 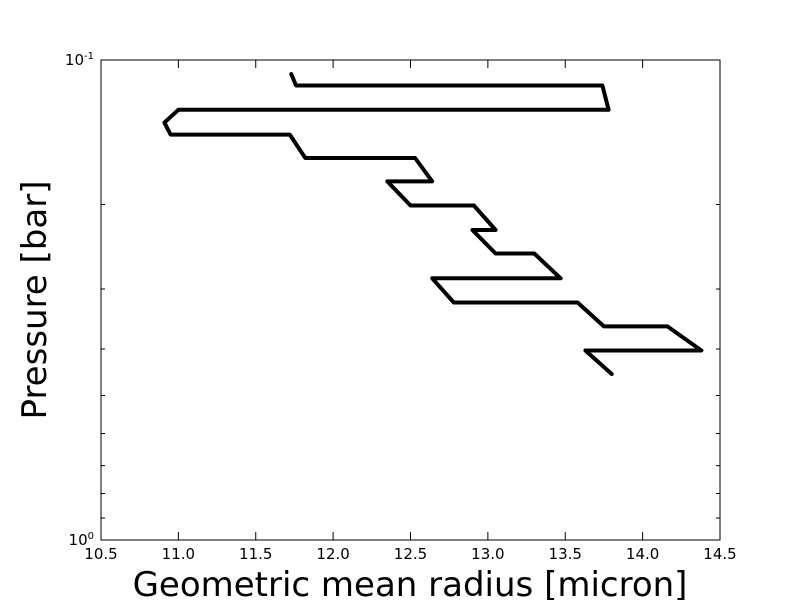 What do you see at coordinates (255, 554) in the screenshot?
I see `x-tick-label: 11.5` at bounding box center [255, 554].